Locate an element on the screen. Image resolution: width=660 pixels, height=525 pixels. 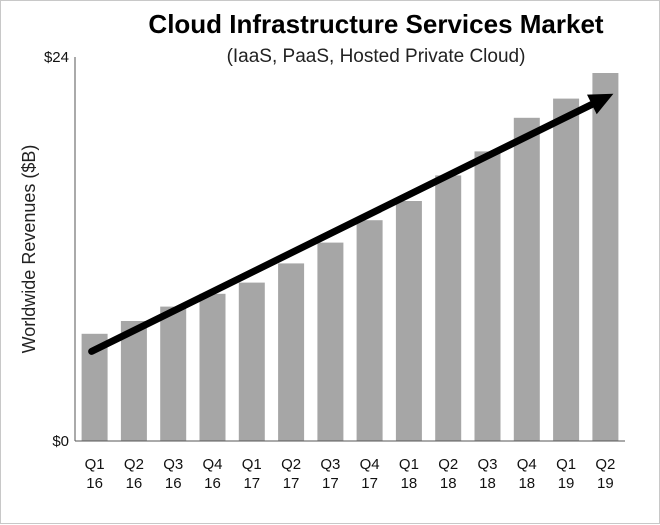
y-tick-label: $24 is located at coordinates (56, 57).